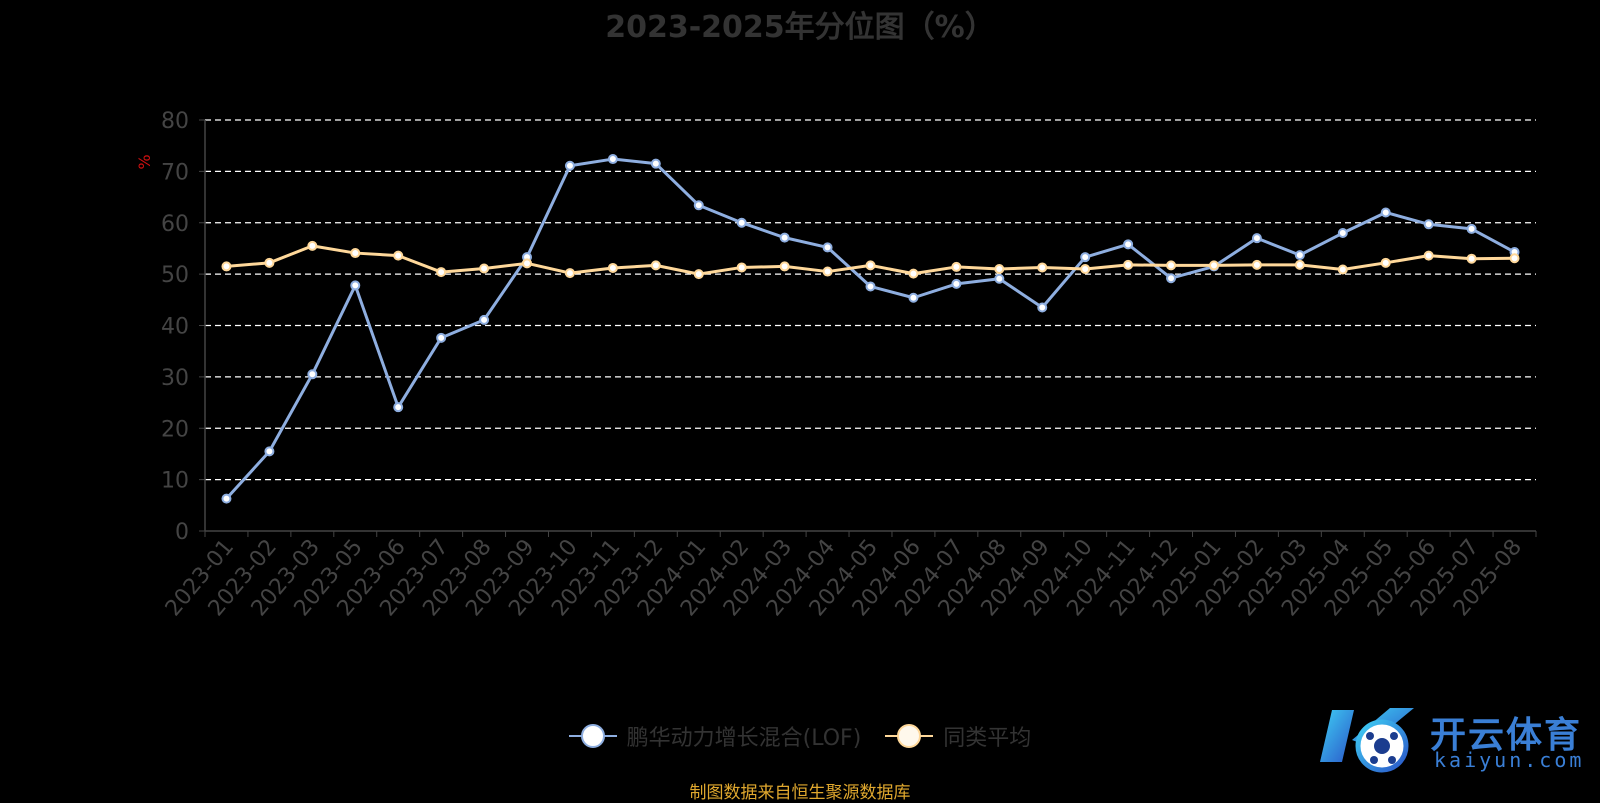 The image size is (1600, 803). Describe the element at coordinates (1506, 735) in the screenshot. I see `logo-text: 开云体育` at that location.